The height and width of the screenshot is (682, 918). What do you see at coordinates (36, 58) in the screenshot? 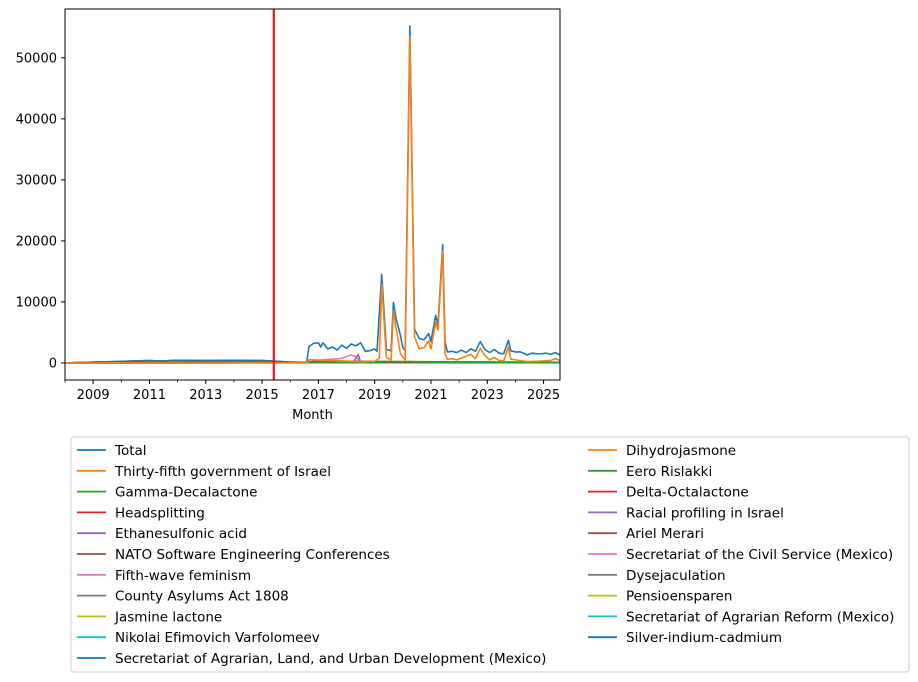
I see `y-tick-label: 50000` at bounding box center [36, 58].